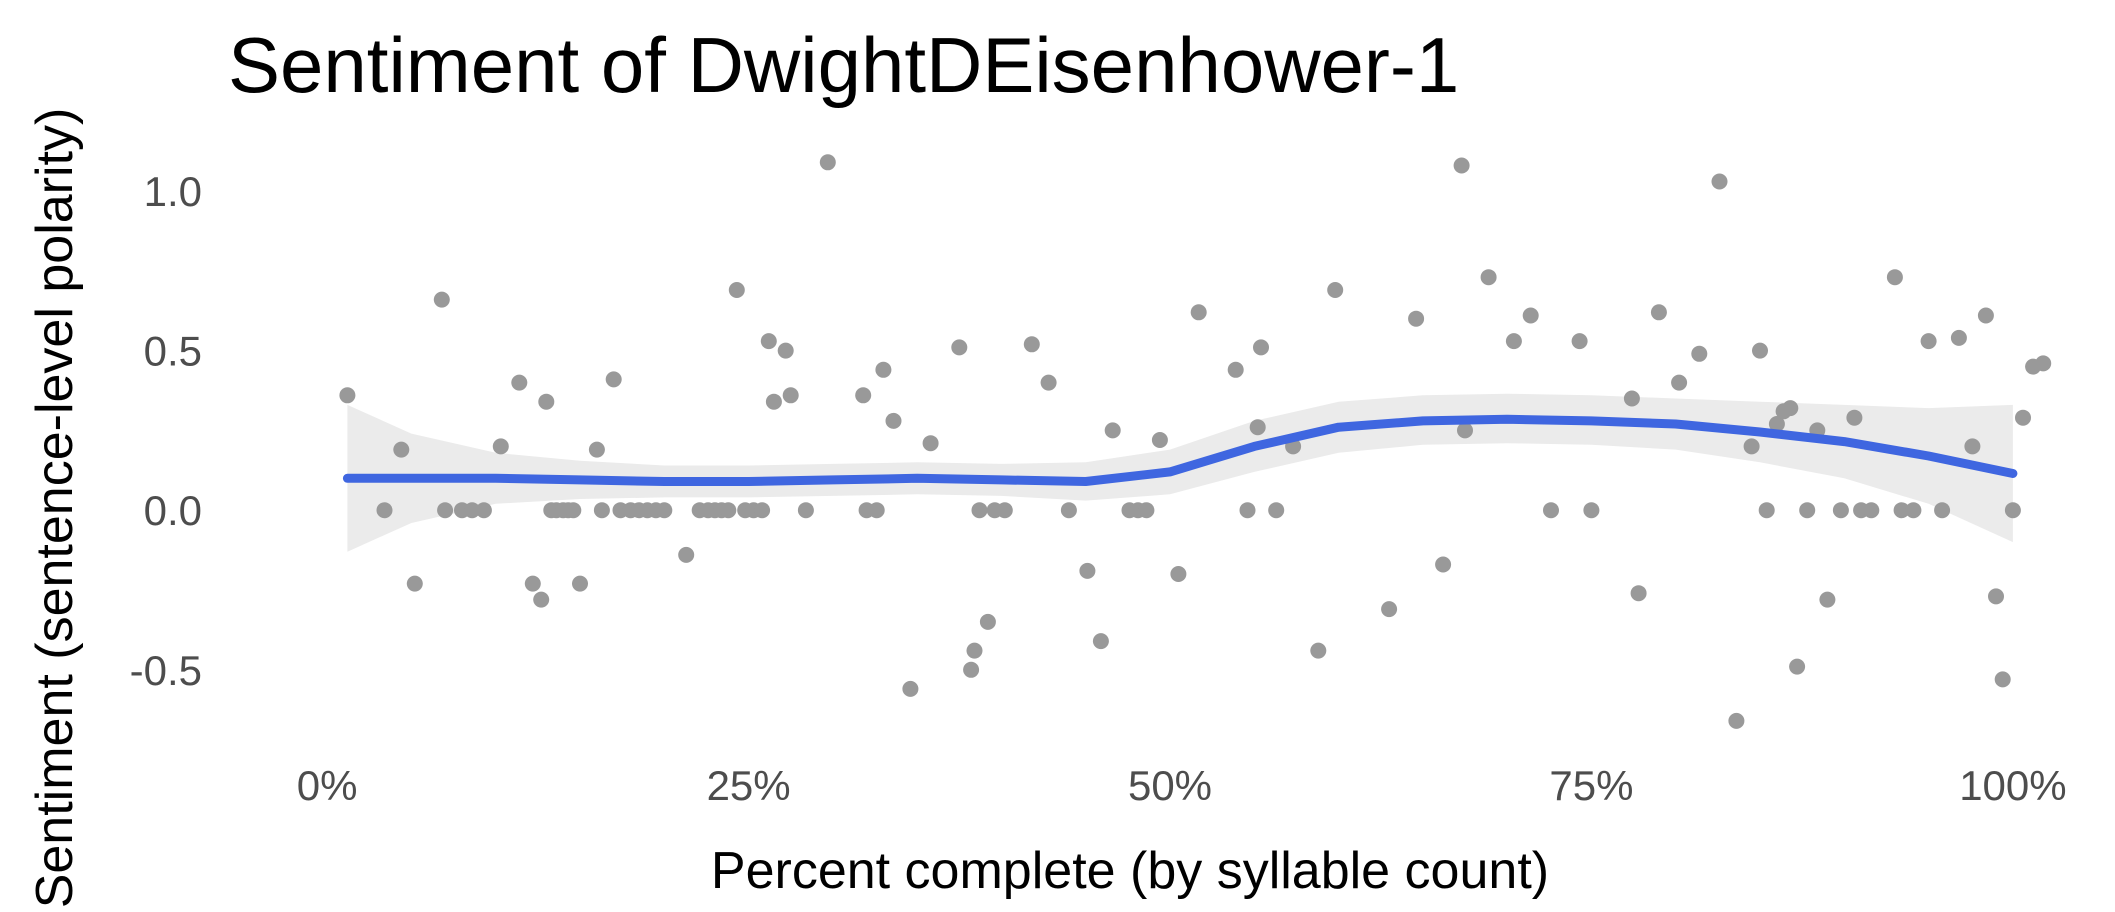 The image size is (2115, 912). What do you see at coordinates (166, 670) in the screenshot?
I see `y-tick-label: -0.5` at bounding box center [166, 670].